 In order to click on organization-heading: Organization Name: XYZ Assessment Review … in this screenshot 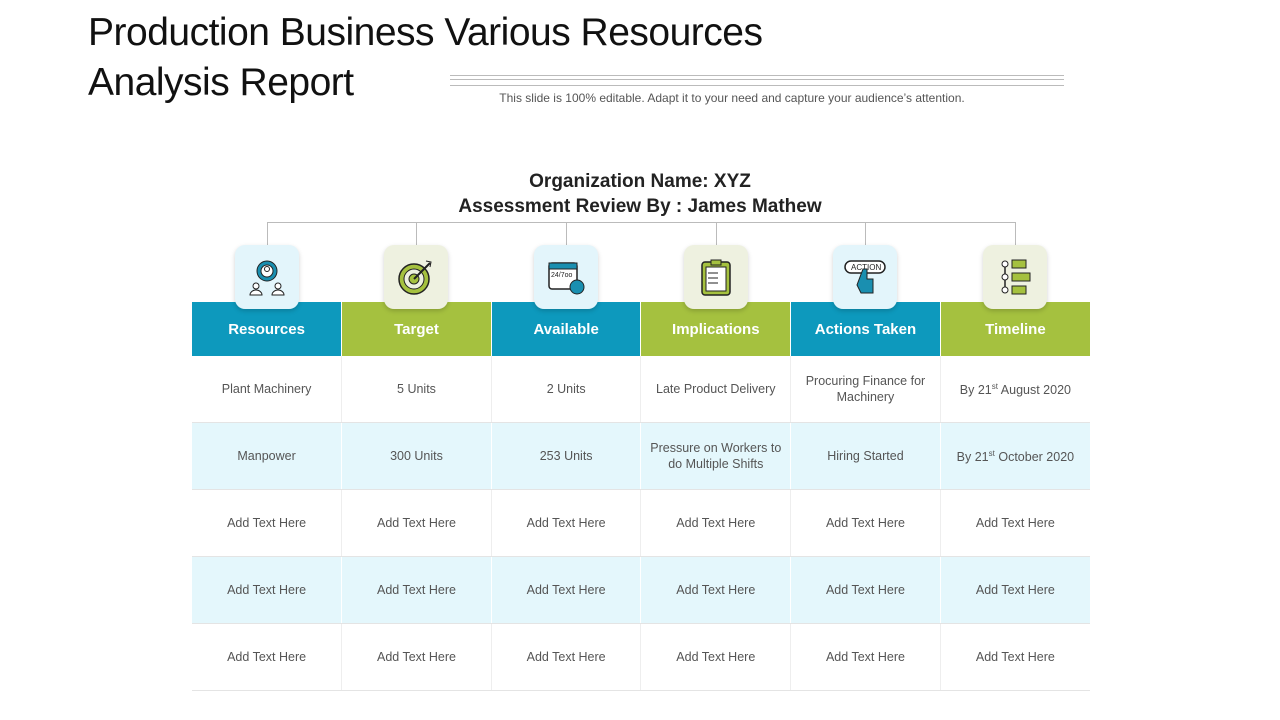, I will do `click(640, 194)`.